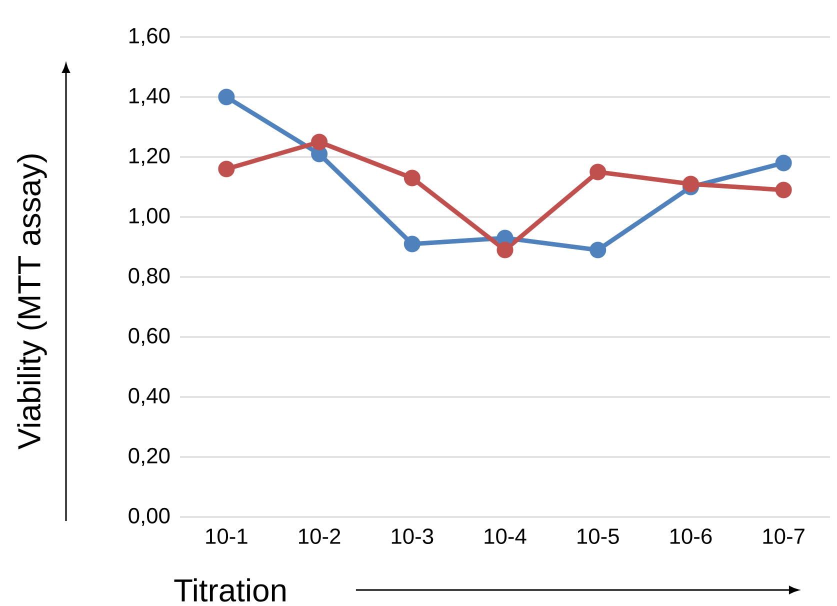 The height and width of the screenshot is (606, 837). What do you see at coordinates (598, 536) in the screenshot?
I see `x-tick-label: 10-5` at bounding box center [598, 536].